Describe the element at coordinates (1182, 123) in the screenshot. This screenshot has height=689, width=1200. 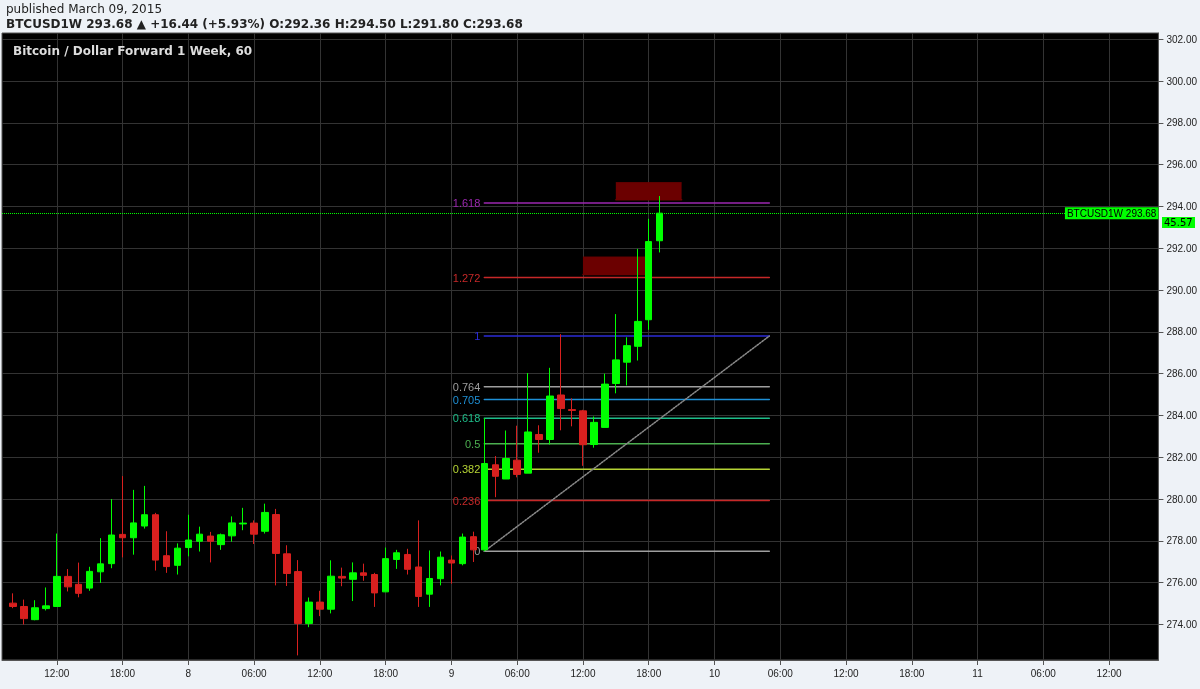
I see `y-tick-label: 298.00` at that location.